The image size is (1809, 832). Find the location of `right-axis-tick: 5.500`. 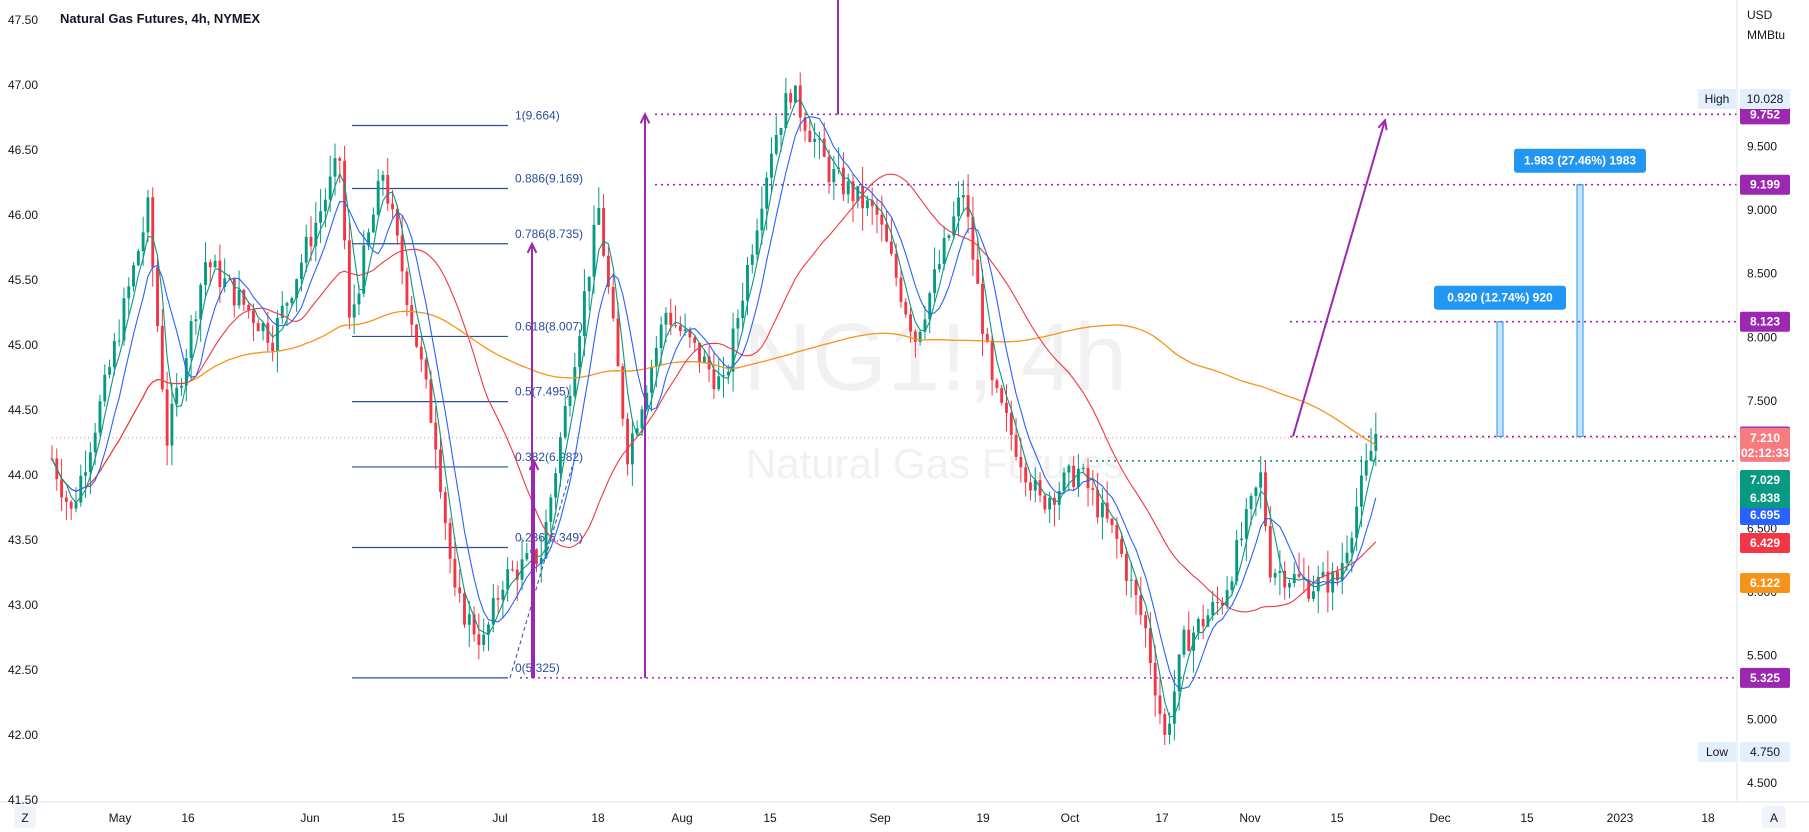

right-axis-tick: 5.500 is located at coordinates (1762, 656).